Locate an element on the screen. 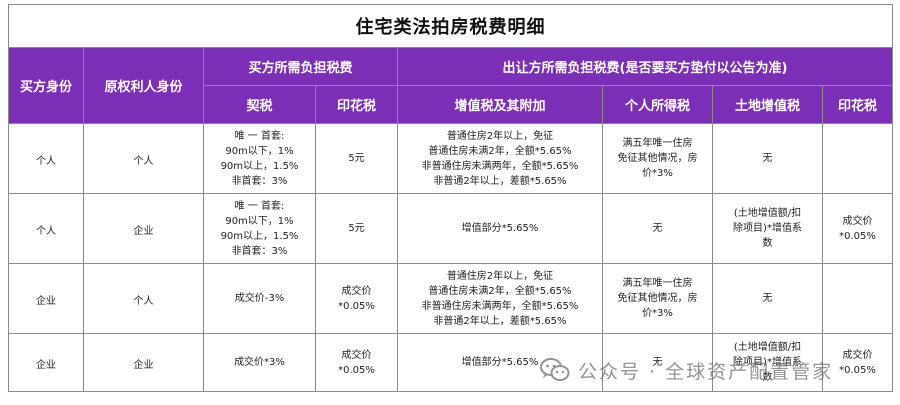 The image size is (900, 405). cell-deed: 成交价-3% is located at coordinates (259, 298).